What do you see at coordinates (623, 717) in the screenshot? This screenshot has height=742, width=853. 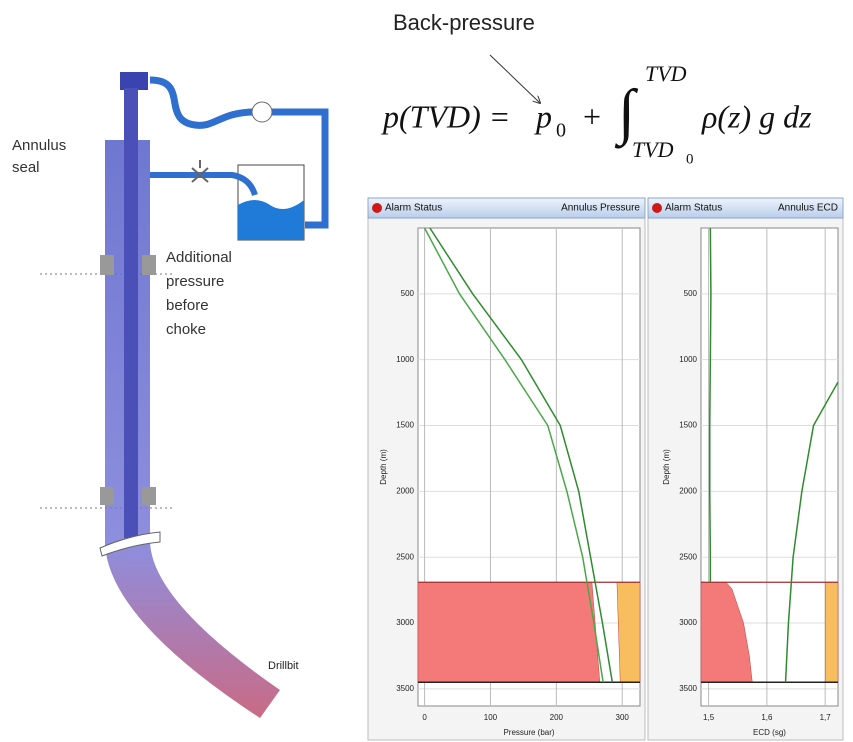 I see `x-tick-label: 300` at bounding box center [623, 717].